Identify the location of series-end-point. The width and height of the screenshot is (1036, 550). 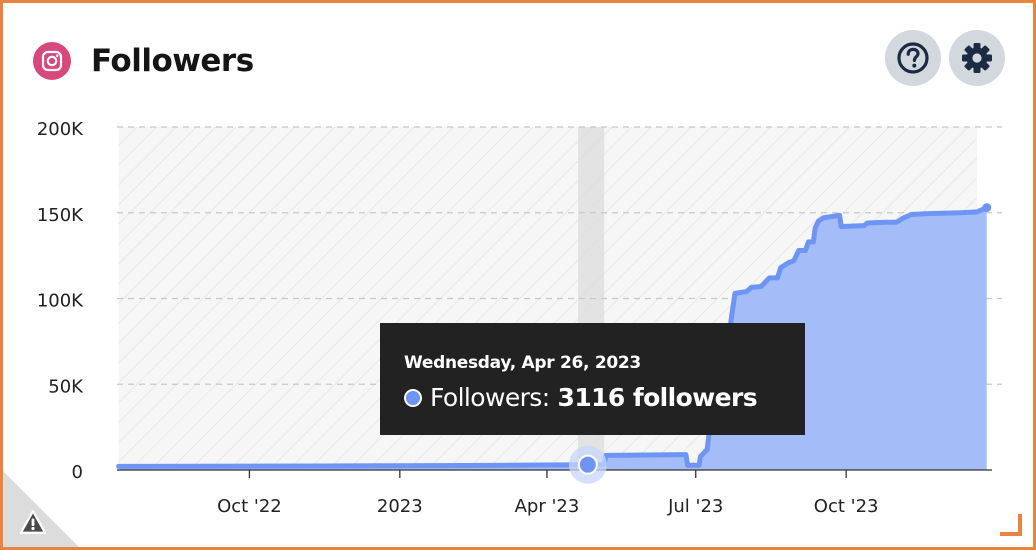
(987, 208).